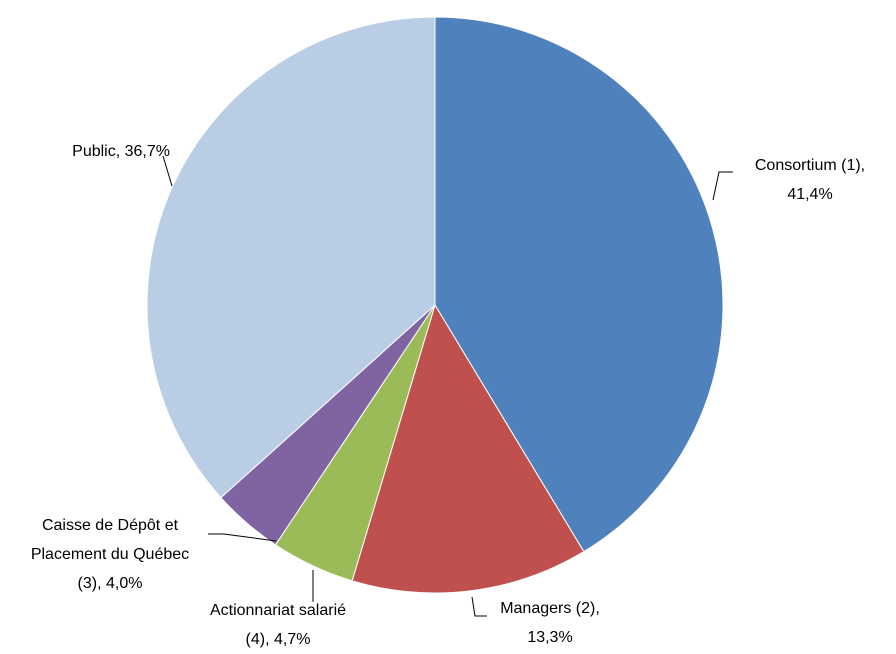  What do you see at coordinates (292, 639) in the screenshot?
I see `value-label: 4,7%` at bounding box center [292, 639].